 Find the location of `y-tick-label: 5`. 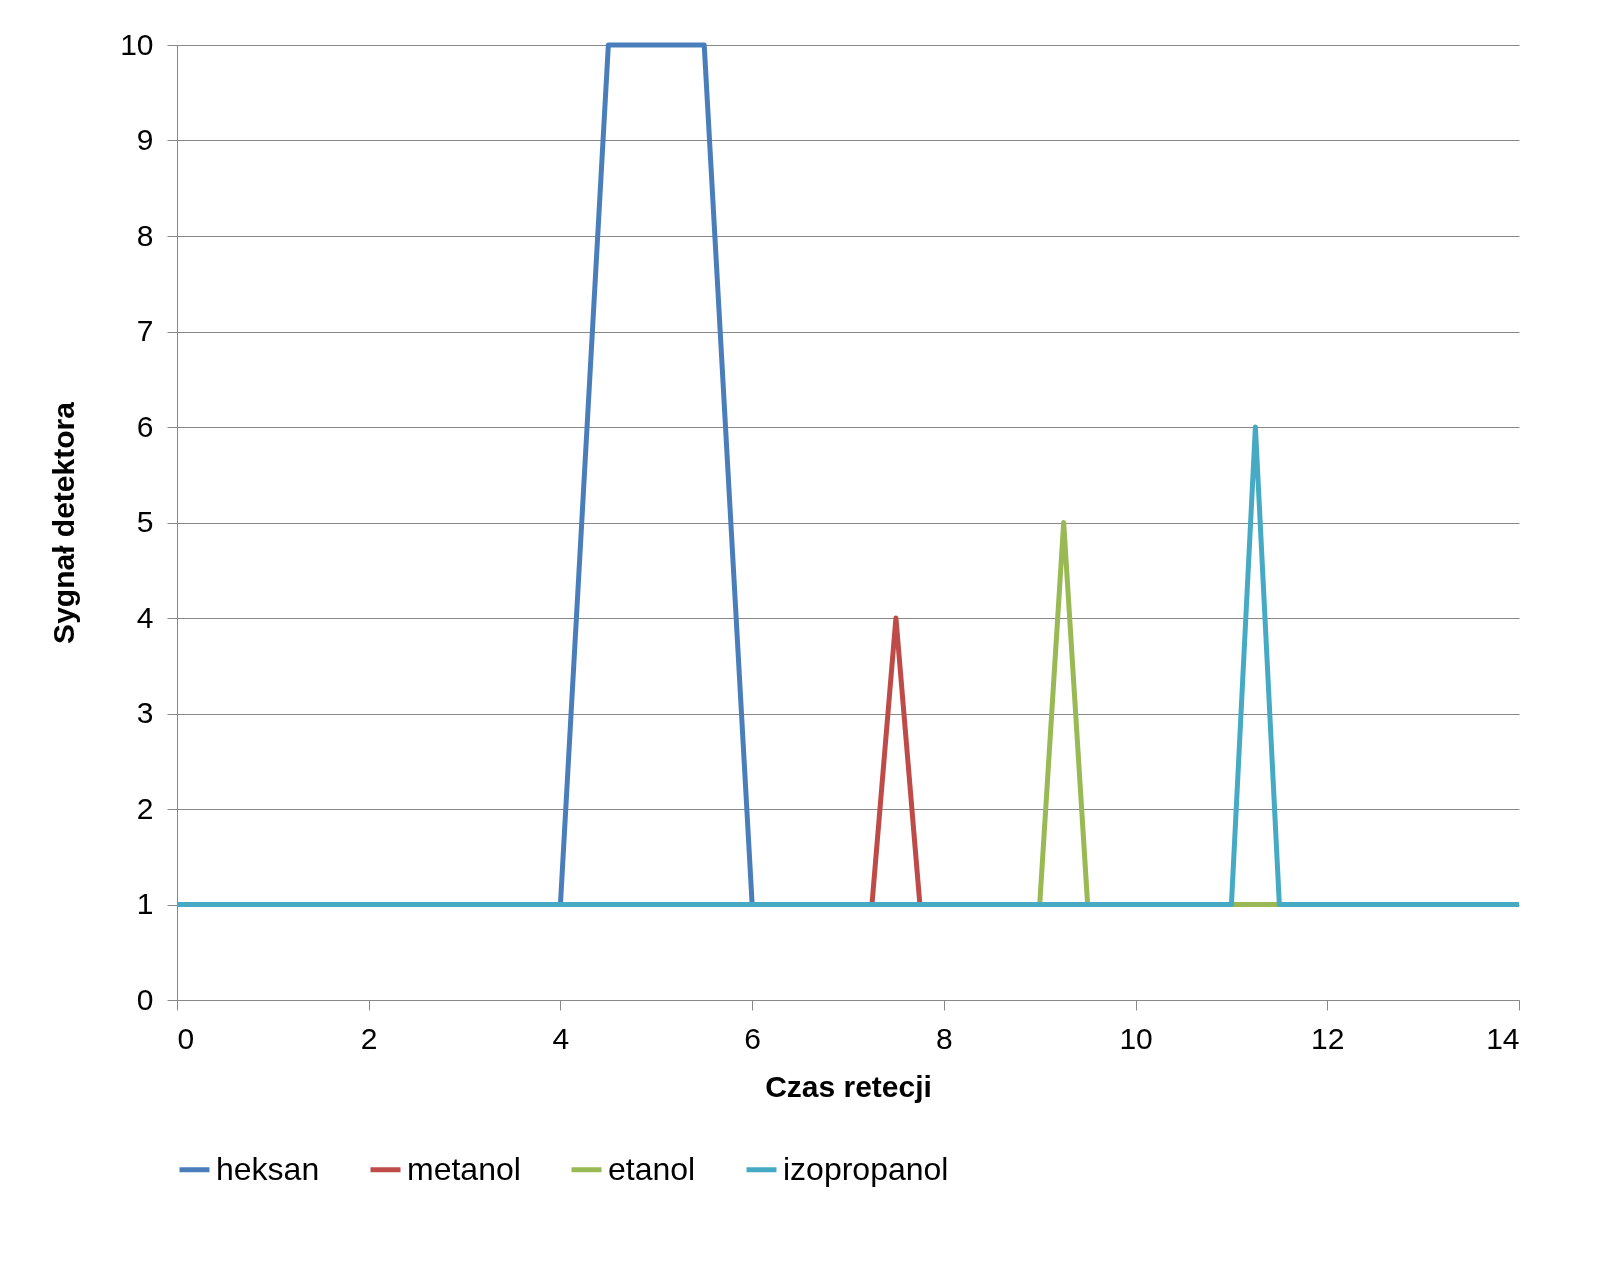

y-tick-label: 5 is located at coordinates (145, 521).